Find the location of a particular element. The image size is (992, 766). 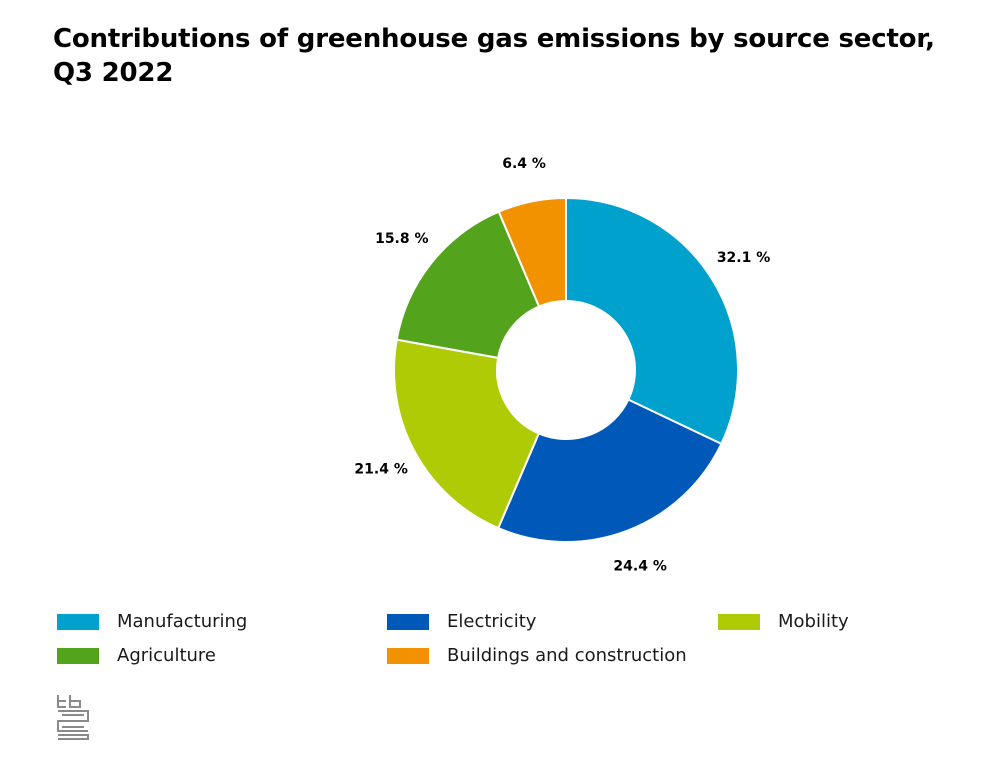

data-label-manufacturing: 32.1 % is located at coordinates (743, 258).